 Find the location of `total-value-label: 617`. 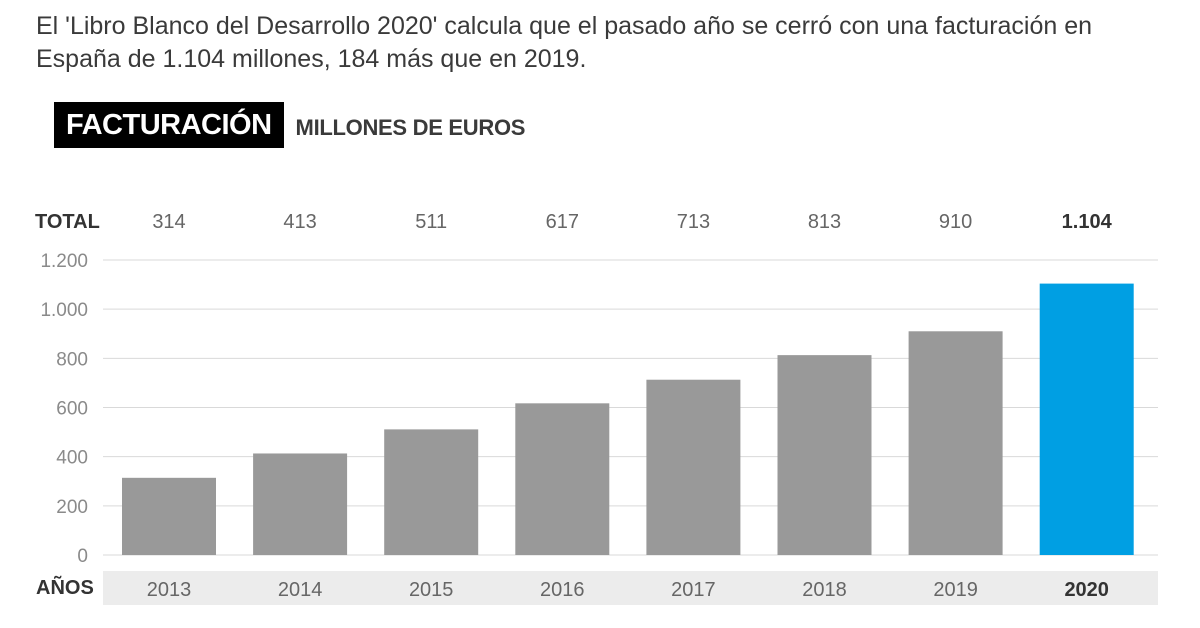

total-value-label: 617 is located at coordinates (562, 222).